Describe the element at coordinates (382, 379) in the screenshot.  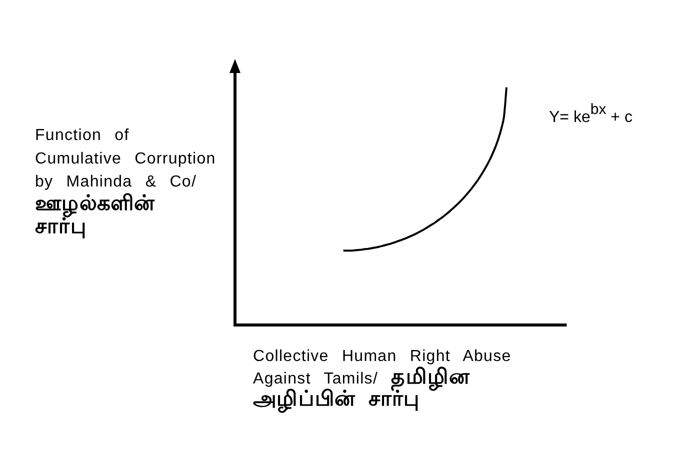
I see `x-axis-title: Collective Human Right Abuse Against Tamils/ தமிழின அழிப்பின் சார்பு` at that location.